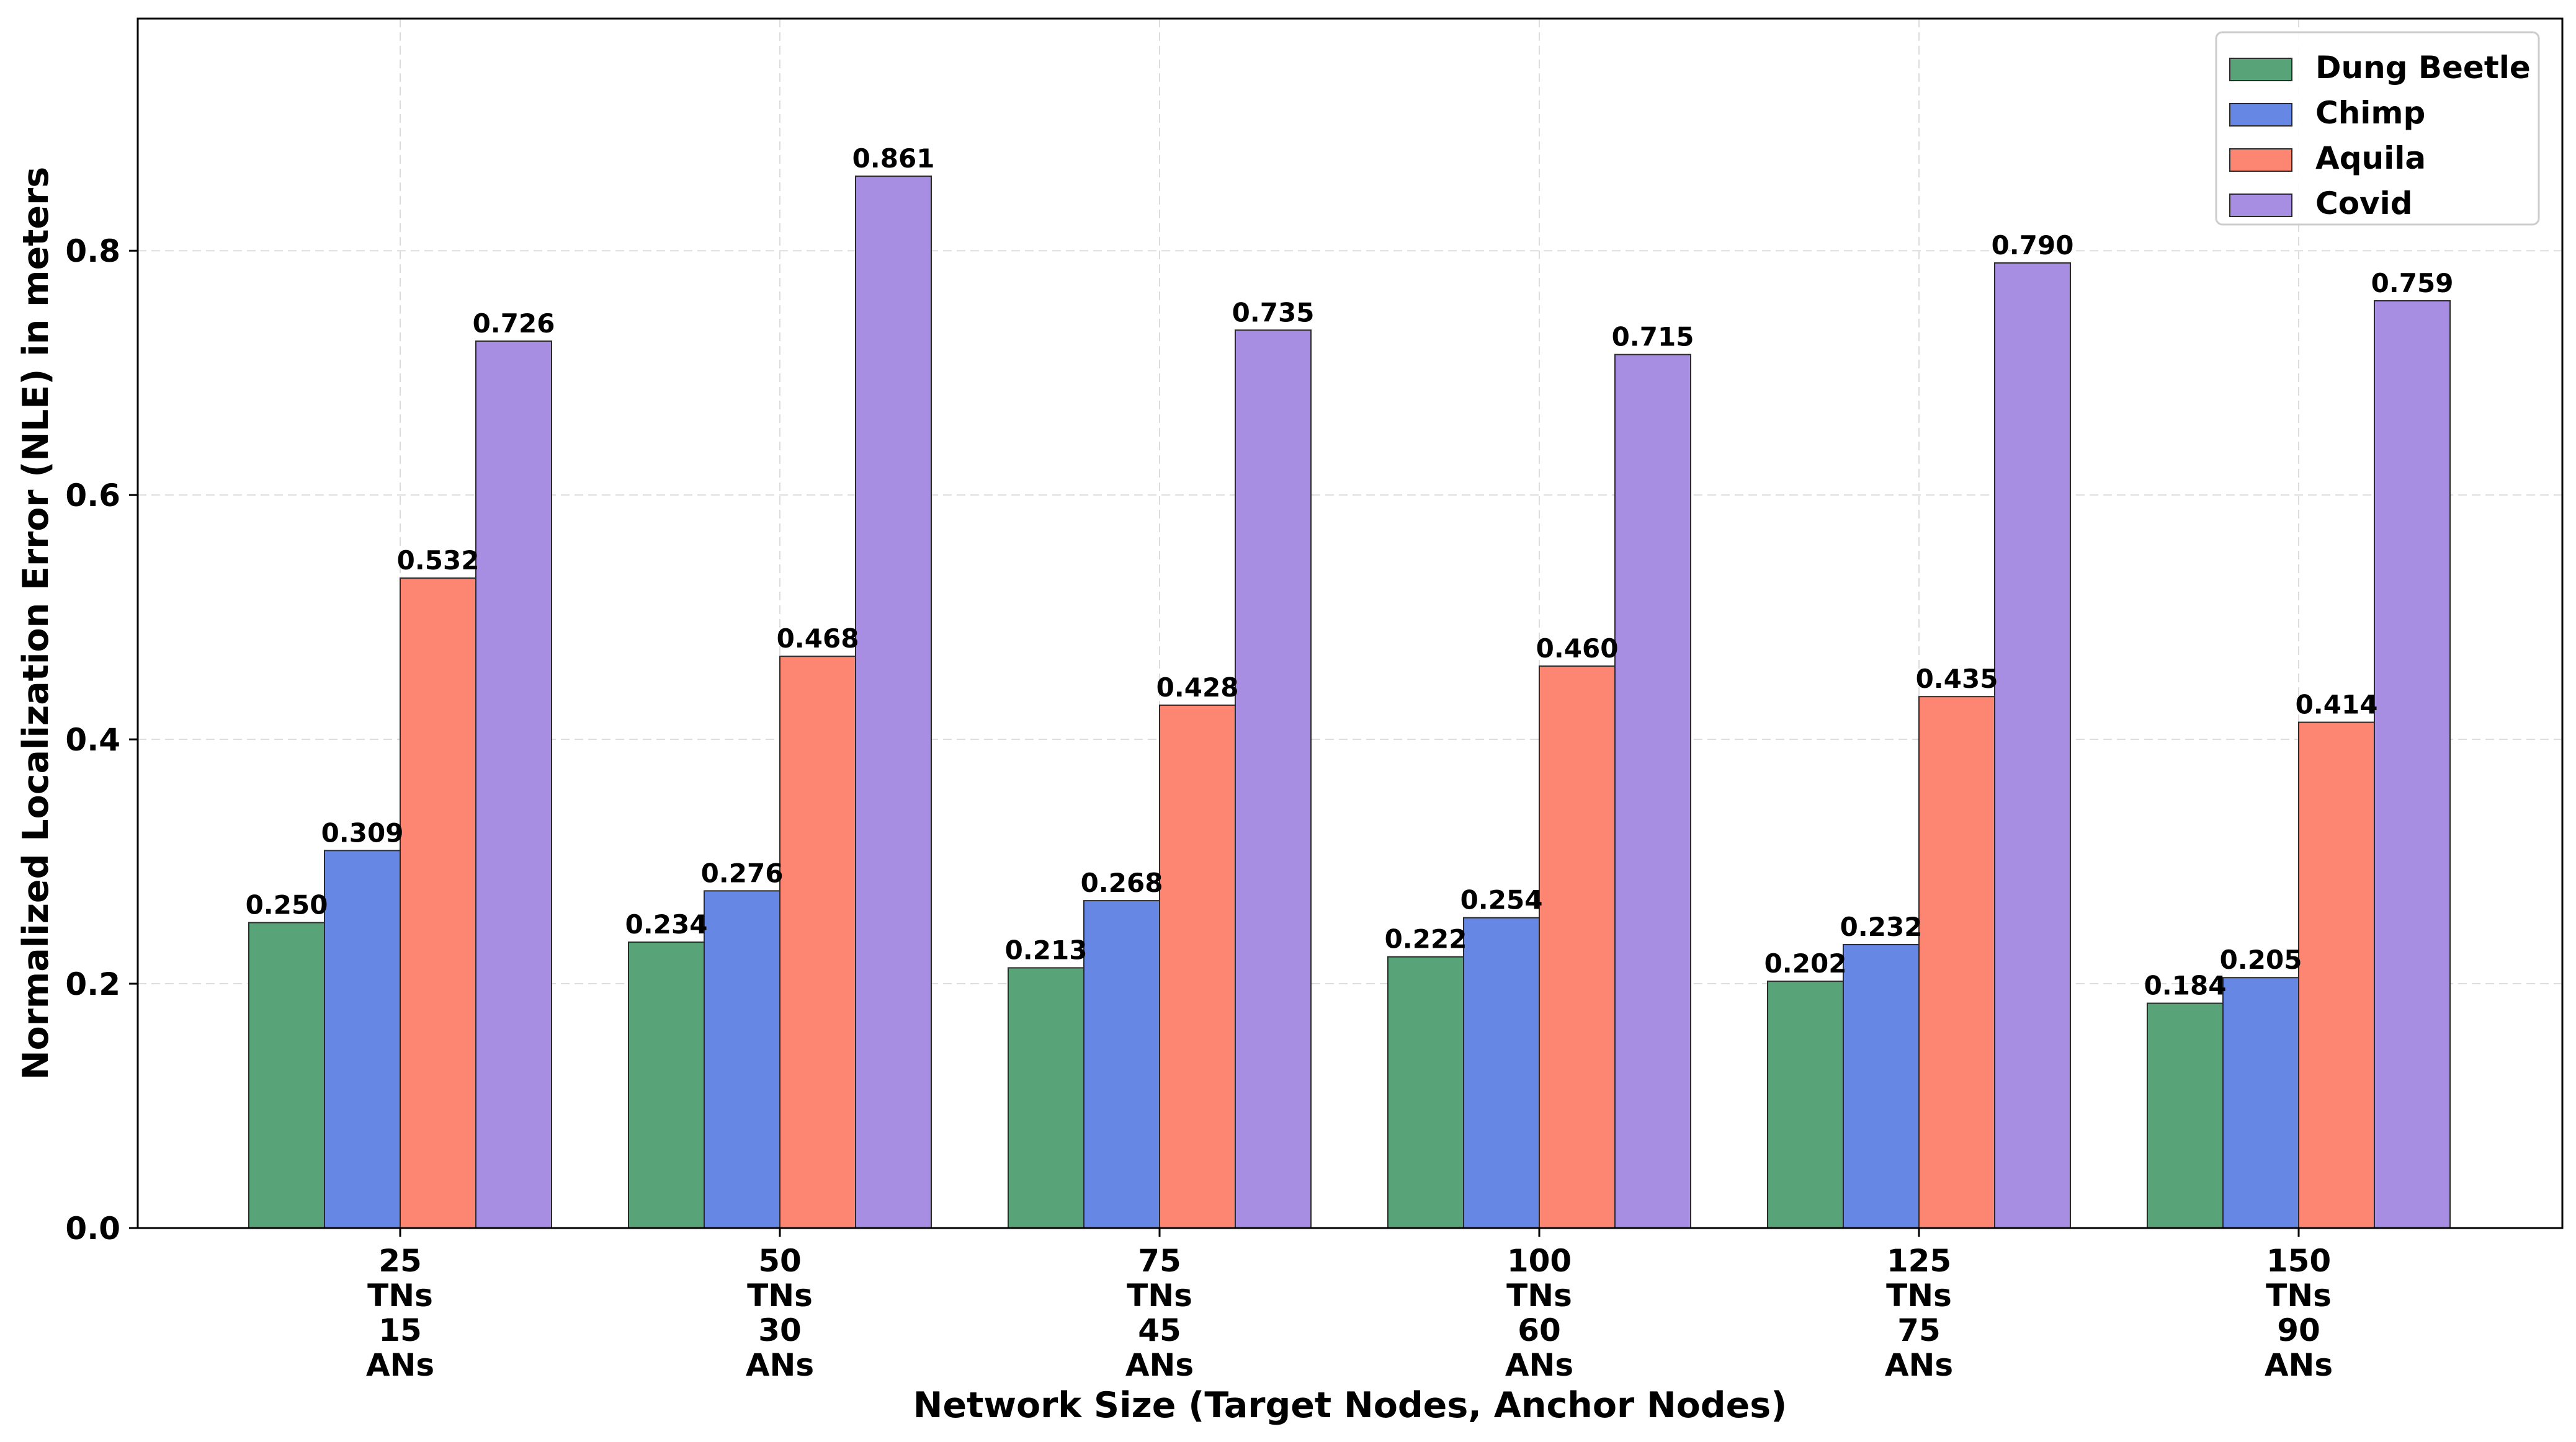 The height and width of the screenshot is (1442, 2576). I want to click on x-tick-label-line: 15, so click(400, 1330).